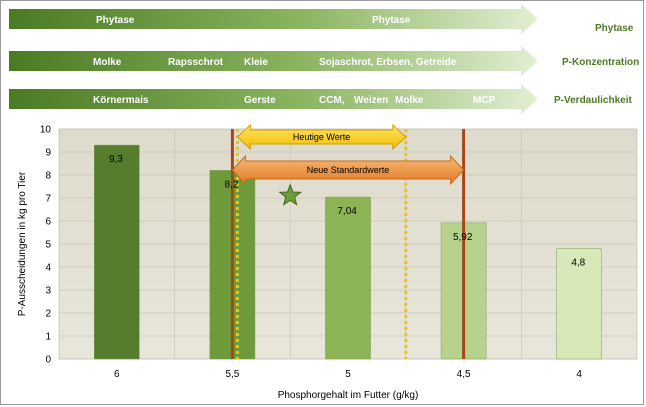 The height and width of the screenshot is (407, 646). I want to click on bar-value-label: 8,2, so click(232, 184).